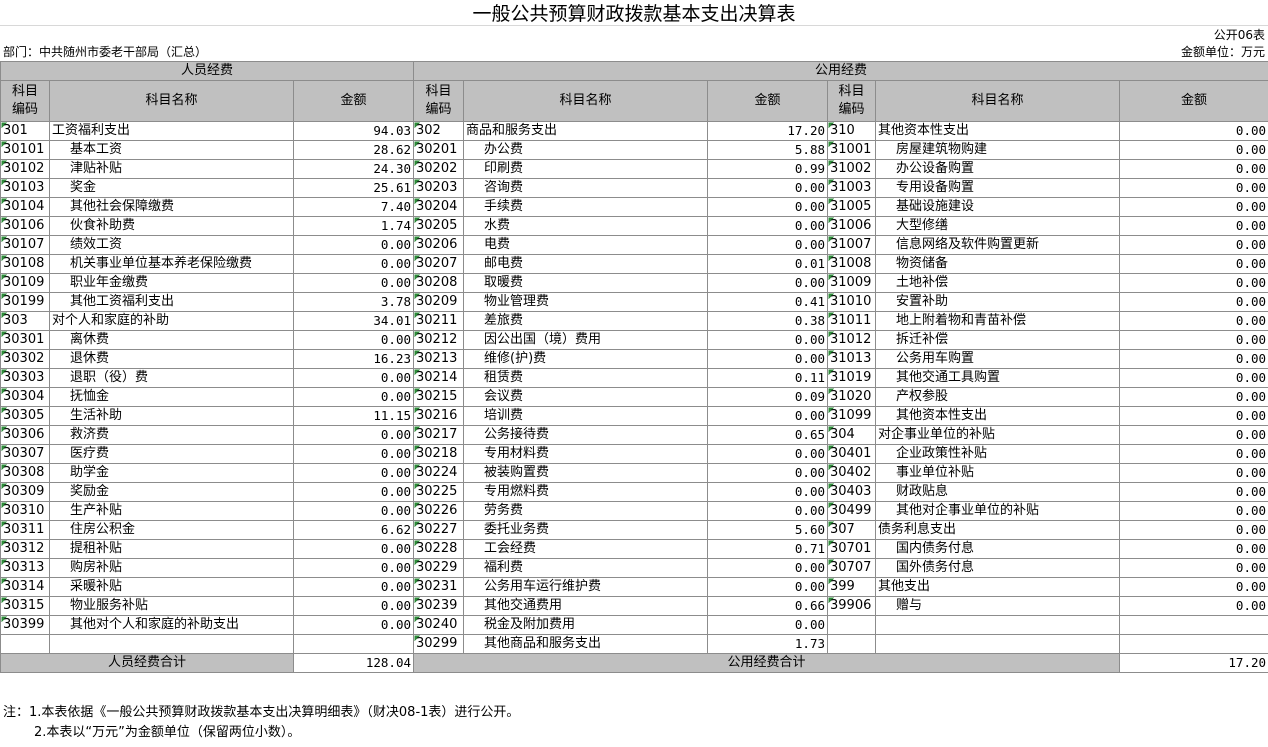  Describe the element at coordinates (439, 435) in the screenshot. I see `item-code: 30217` at that location.